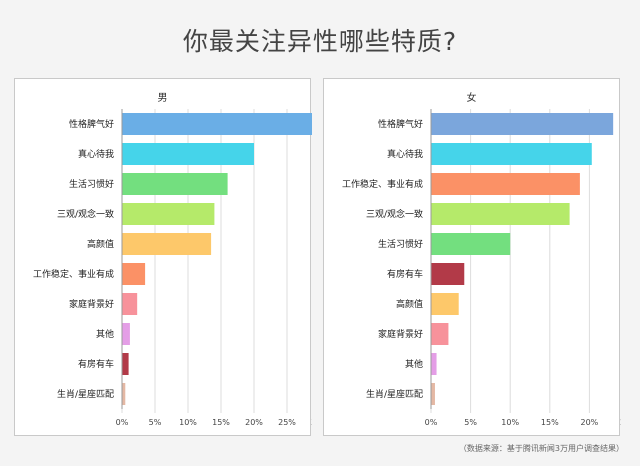 The width and height of the screenshot is (640, 466). What do you see at coordinates (541, 448) in the screenshot?
I see `data-source-note: （数据来源：基于腾讯新闻3万用户调查结果）` at bounding box center [541, 448].